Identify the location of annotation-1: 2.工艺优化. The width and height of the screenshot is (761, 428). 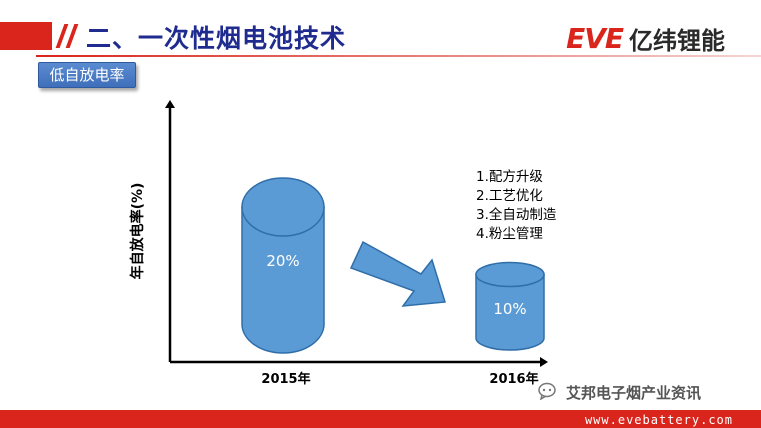
(509, 196).